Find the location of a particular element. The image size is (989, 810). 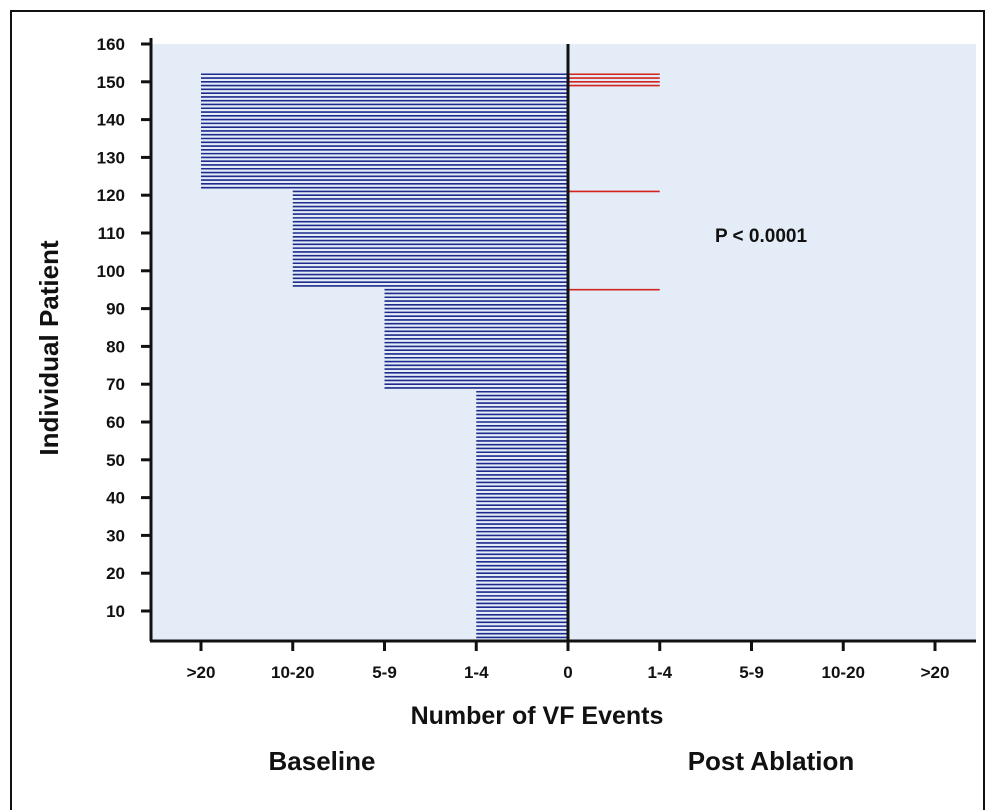

y-tick-label: 100 is located at coordinates (111, 271).